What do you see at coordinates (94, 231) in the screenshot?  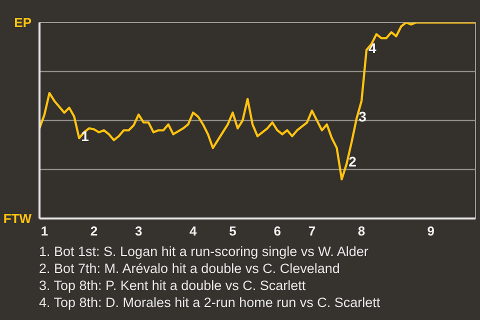 I see `x-tick-label: 2` at bounding box center [94, 231].